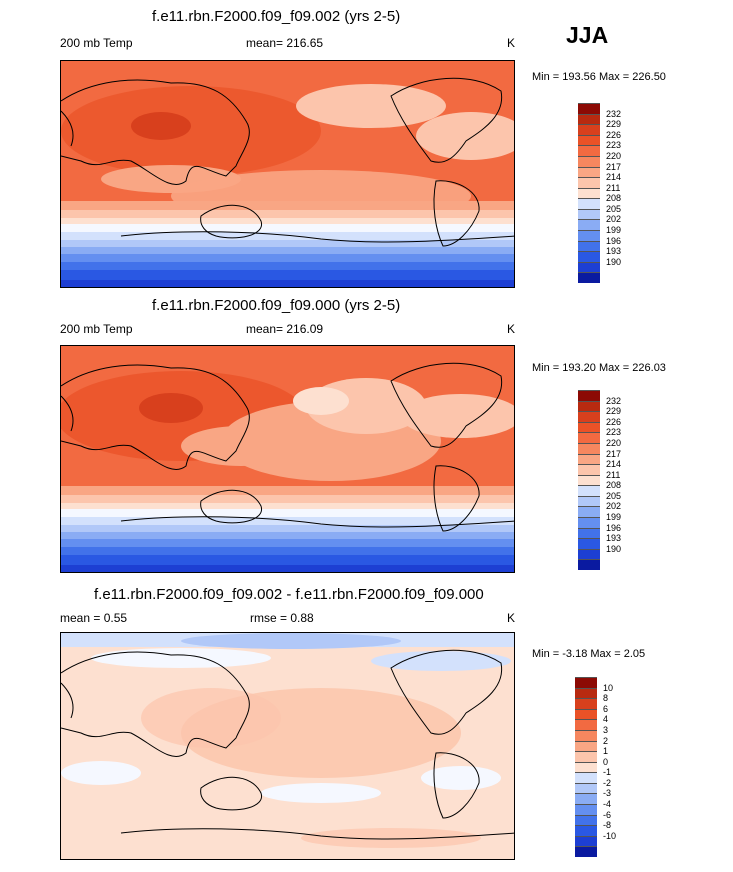 The width and height of the screenshot is (733, 872). I want to click on colorbar-label: 8, so click(606, 698).